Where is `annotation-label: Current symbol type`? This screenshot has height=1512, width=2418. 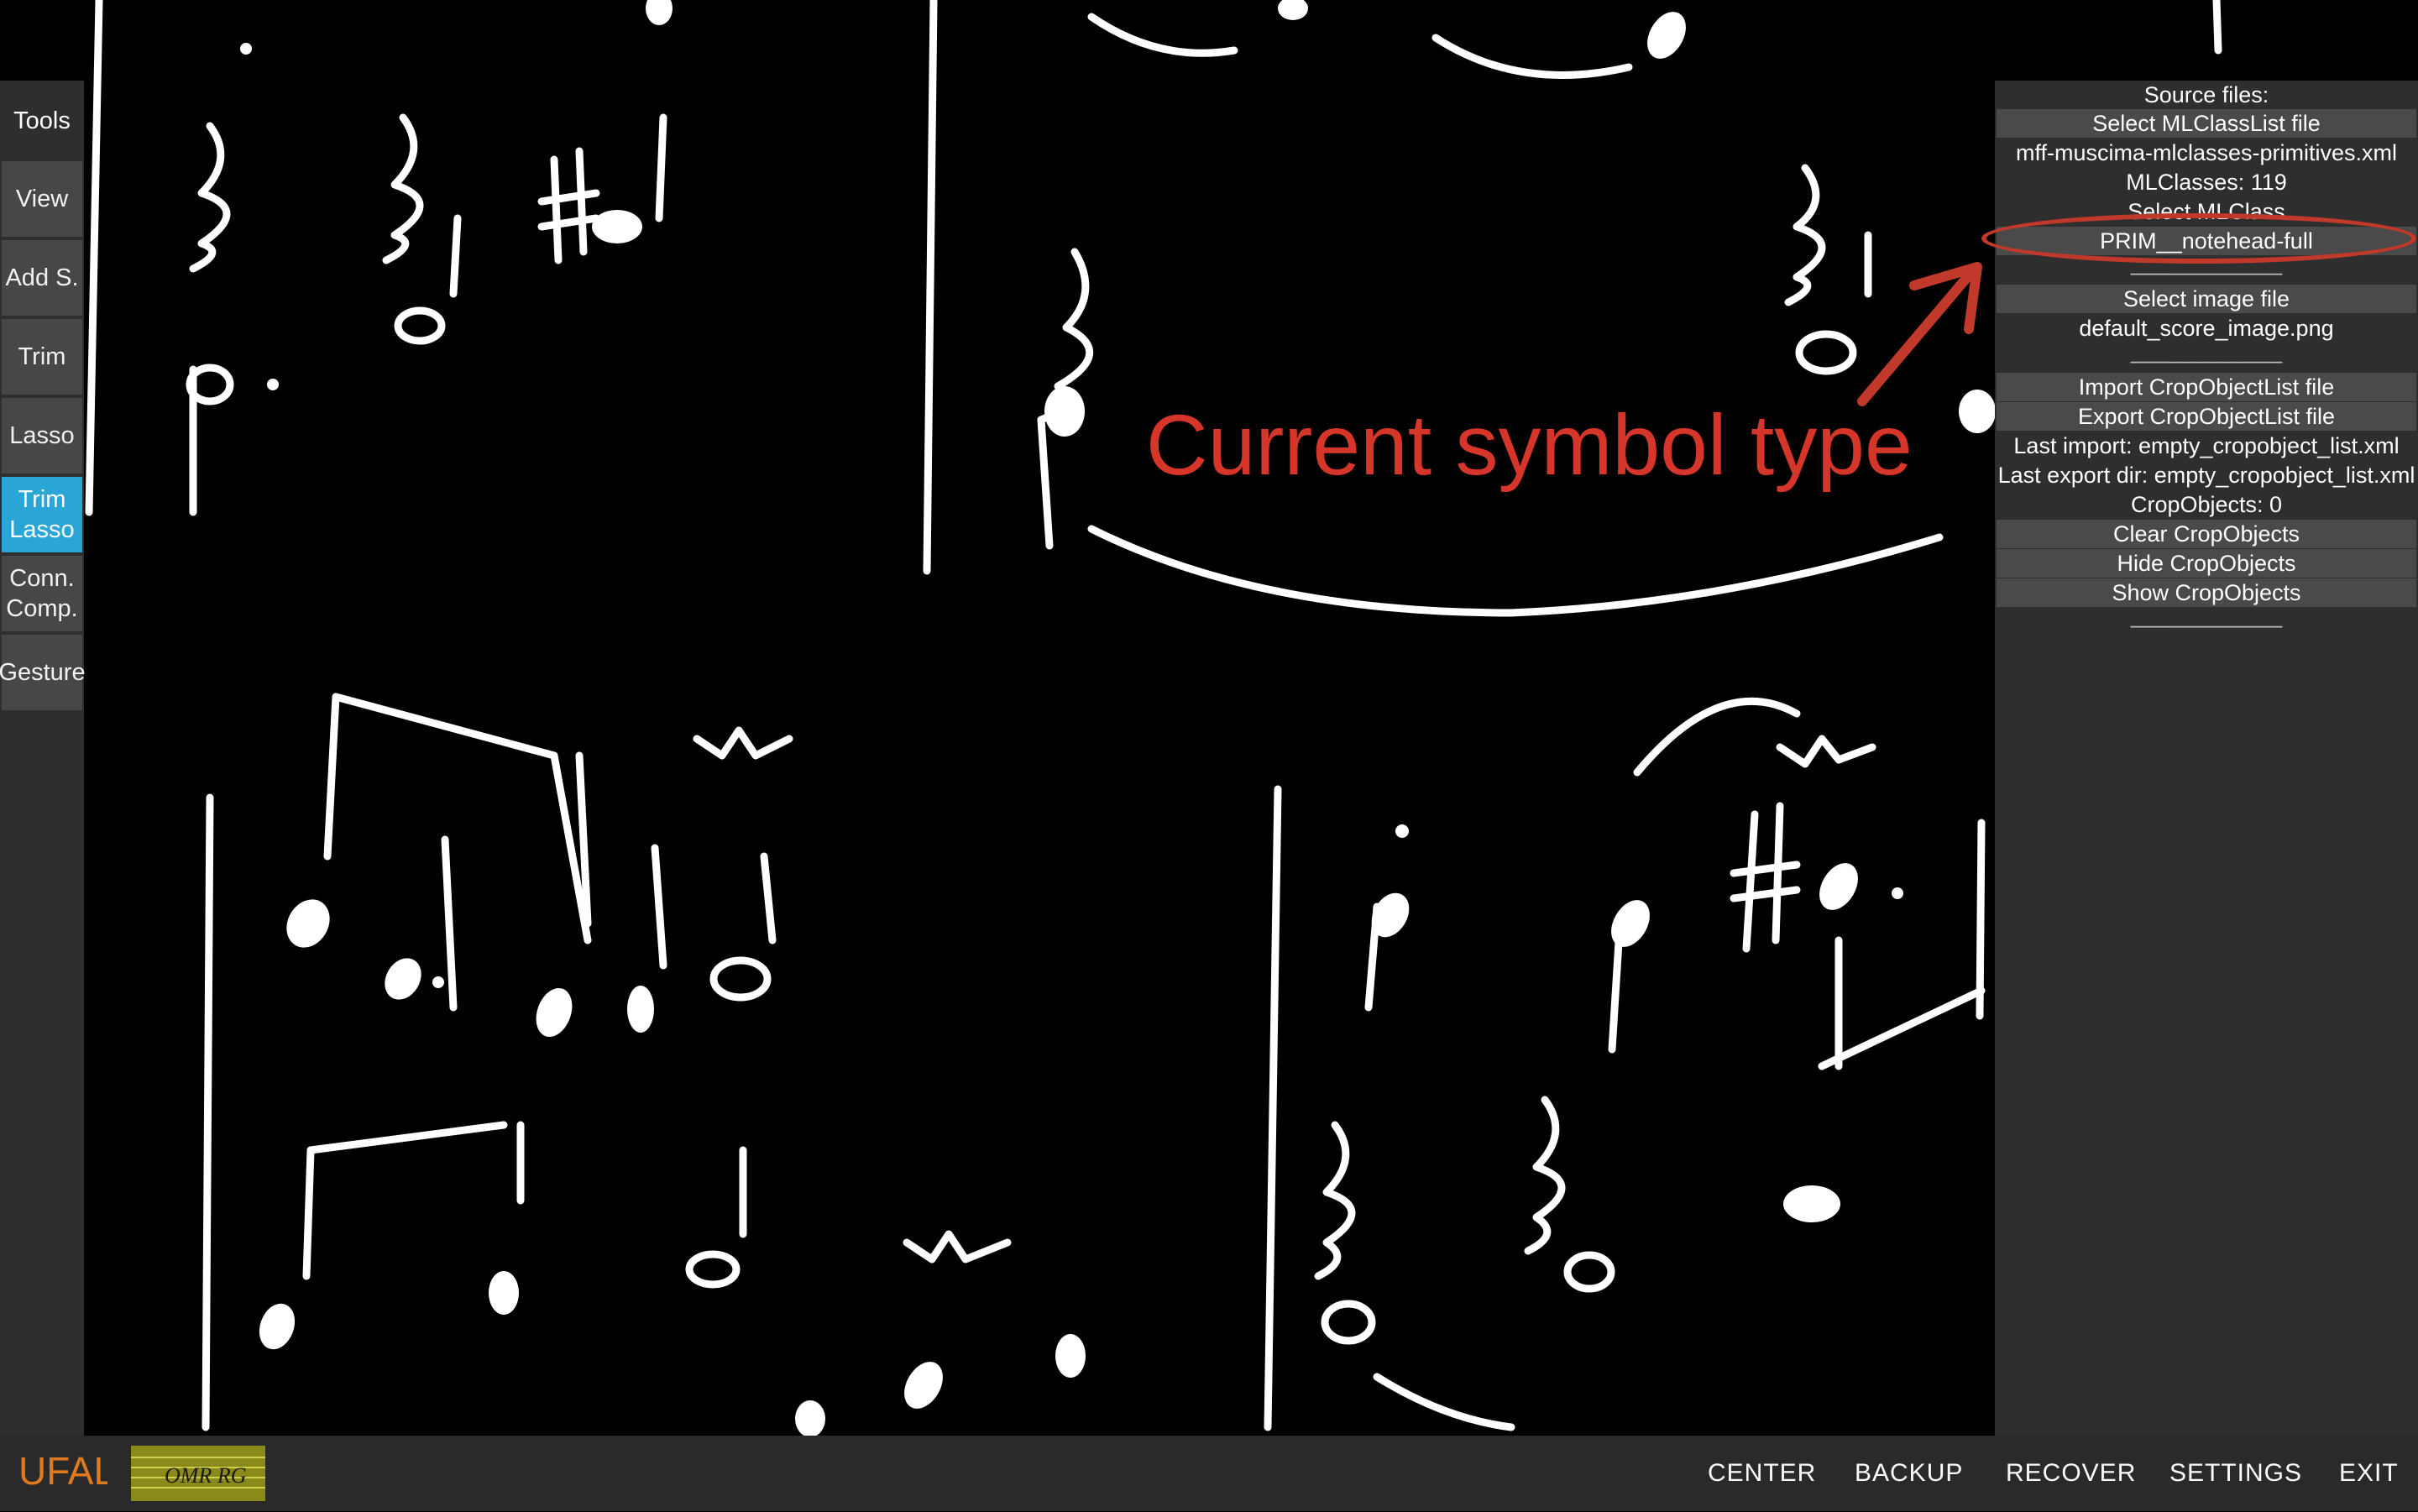 annotation-label: Current symbol type is located at coordinates (1529, 445).